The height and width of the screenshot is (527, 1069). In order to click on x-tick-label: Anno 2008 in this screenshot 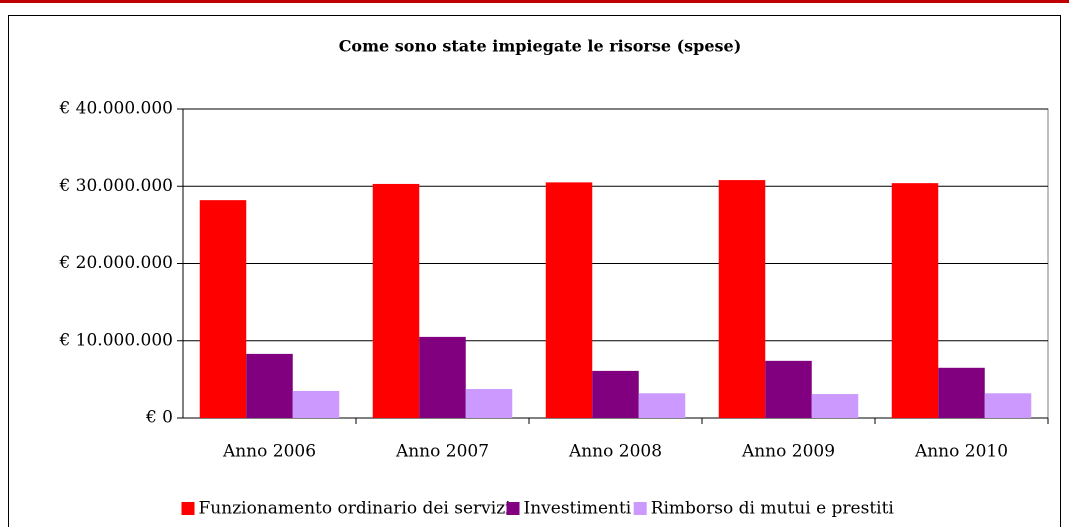, I will do `click(615, 452)`.